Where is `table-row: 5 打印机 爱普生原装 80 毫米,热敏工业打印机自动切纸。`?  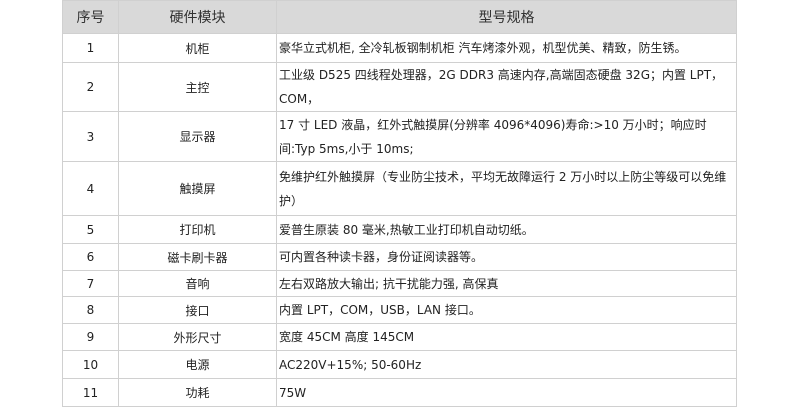
table-row: 5 打印机 爱普生原装 80 毫米,热敏工业打印机自动切纸。 is located at coordinates (399, 229).